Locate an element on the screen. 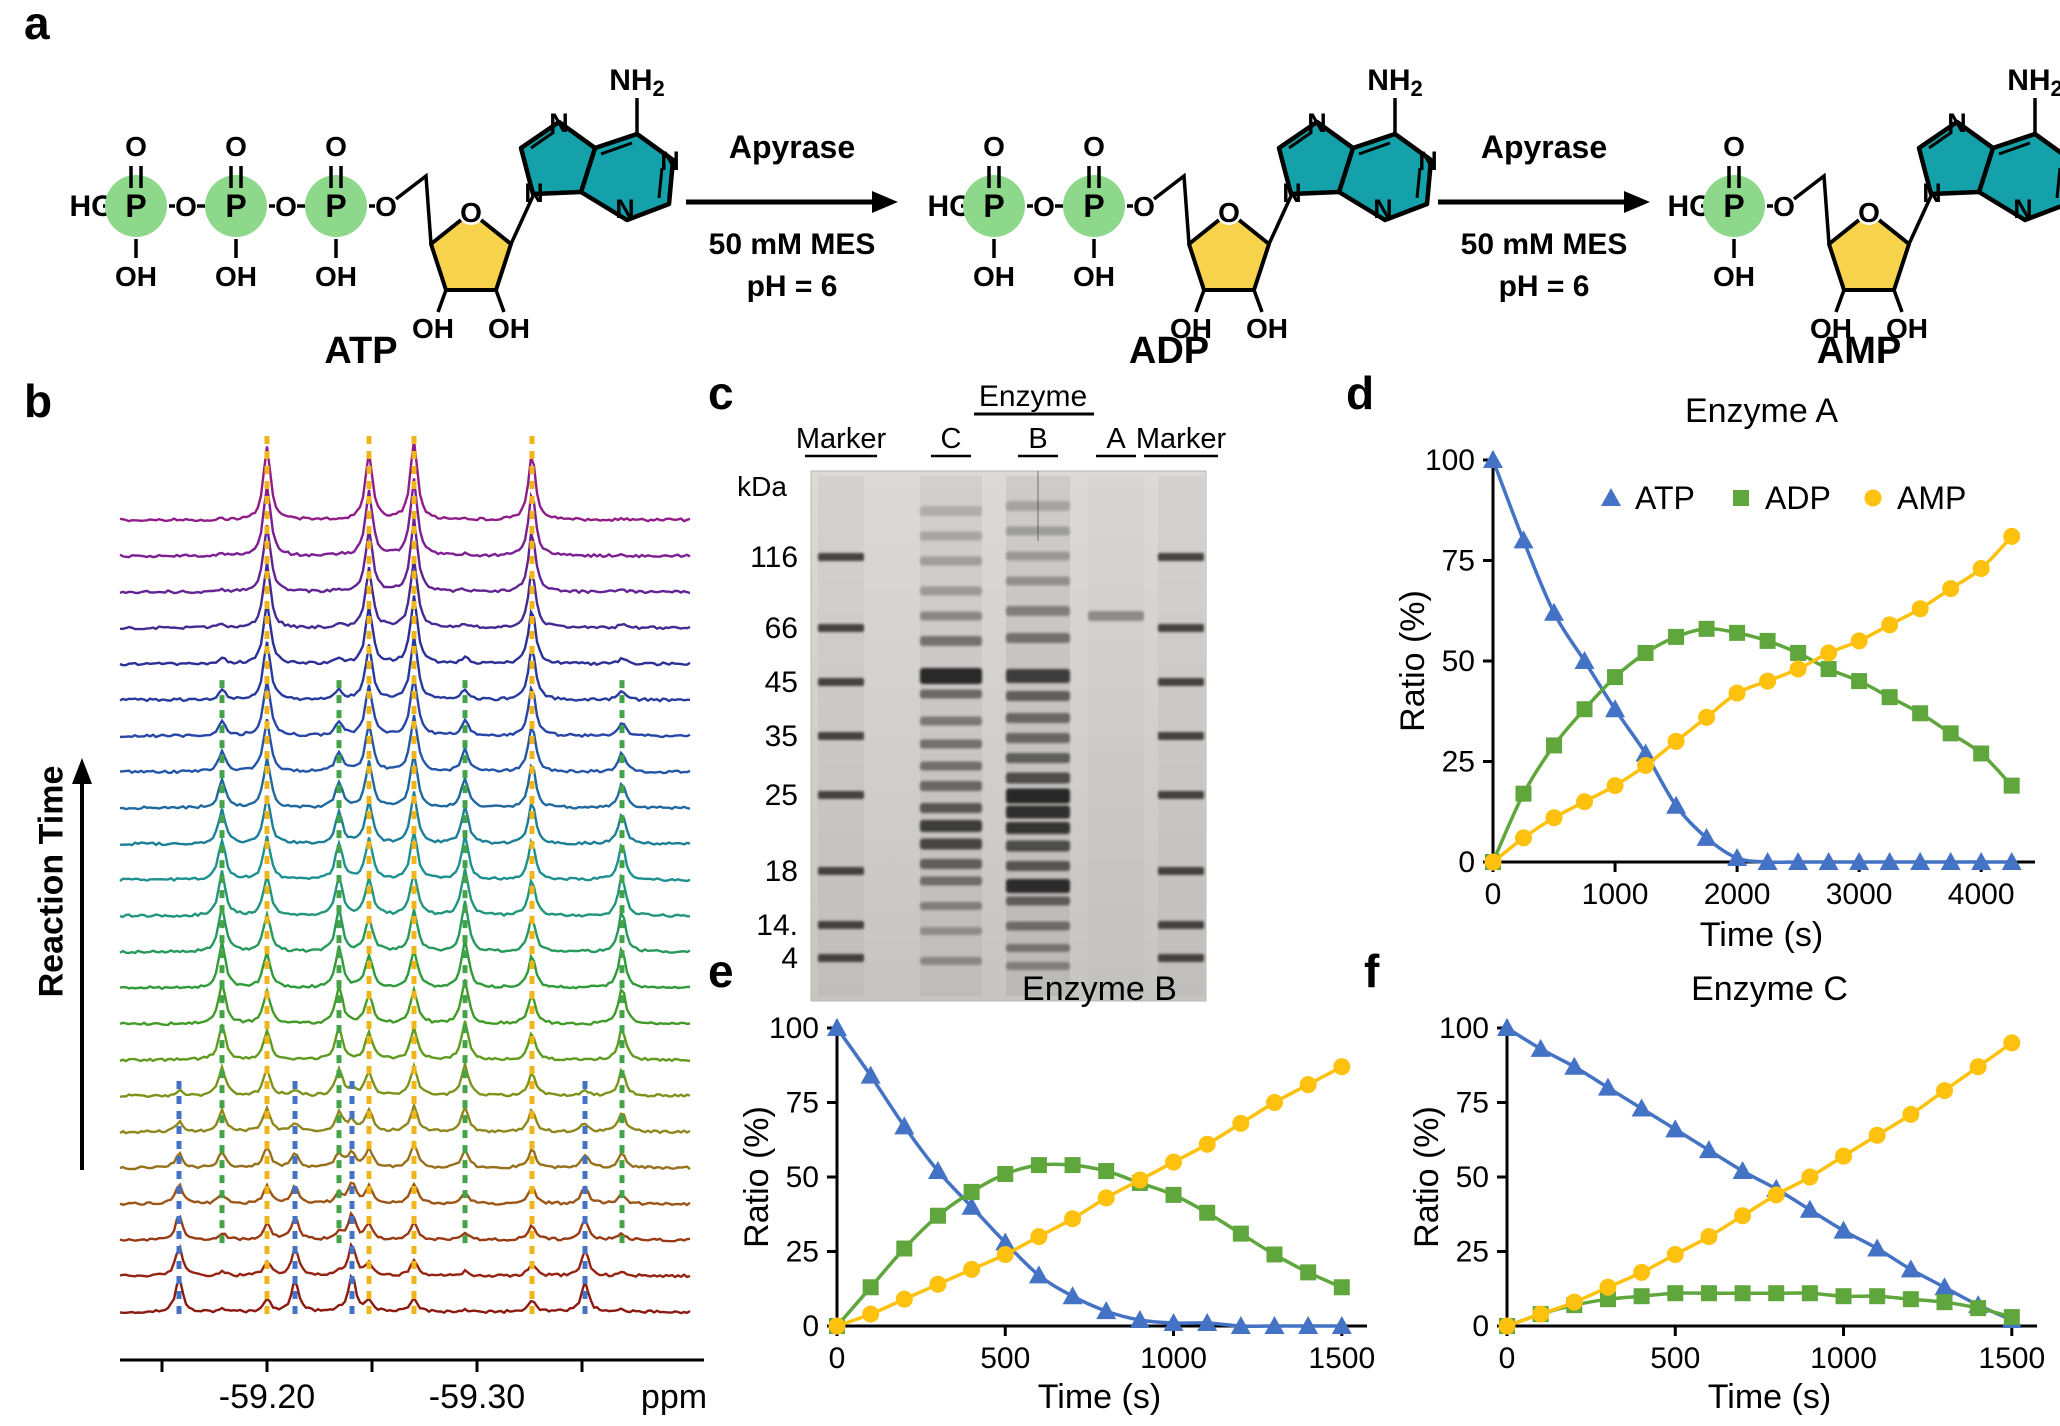  kda-label: 25 is located at coordinates (781, 795).